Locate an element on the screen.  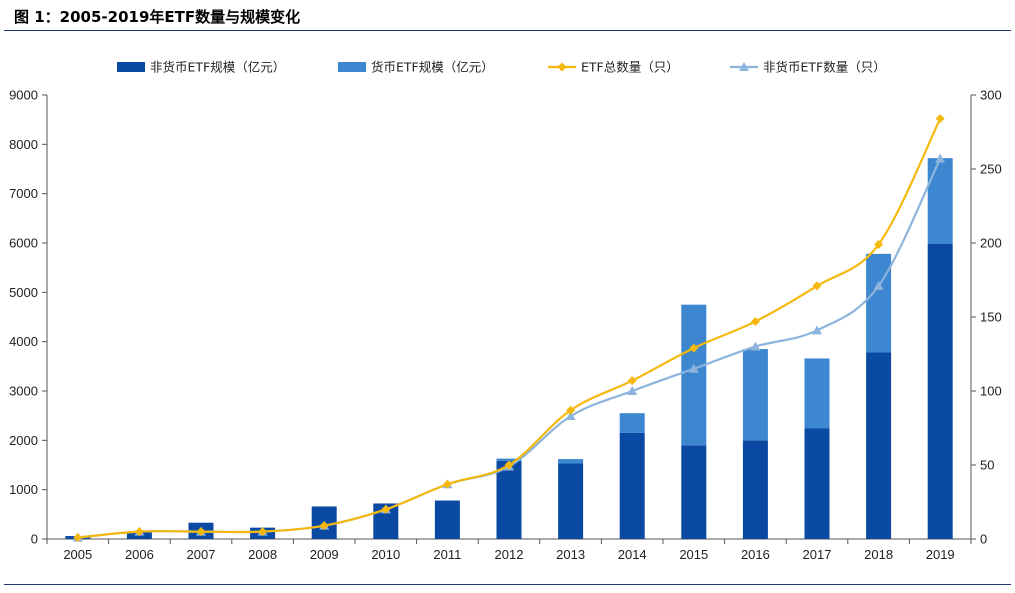
x-tick-label: 2005 is located at coordinates (77, 554).